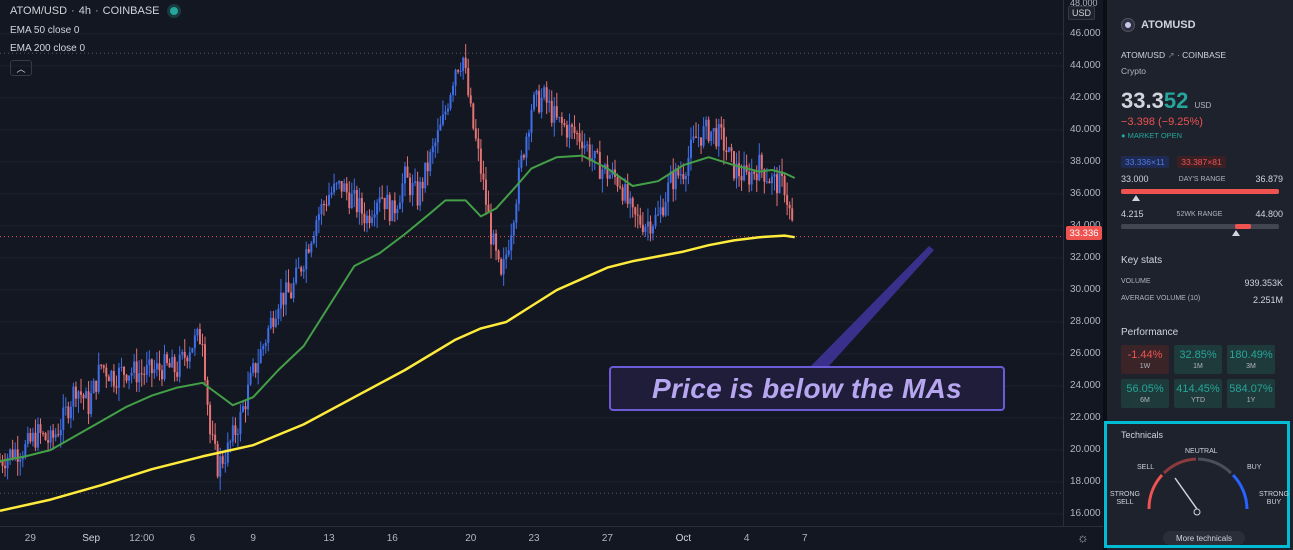 This screenshot has height=550, width=1293. Describe the element at coordinates (1082, 13) in the screenshot. I see `currency-button: USD` at that location.